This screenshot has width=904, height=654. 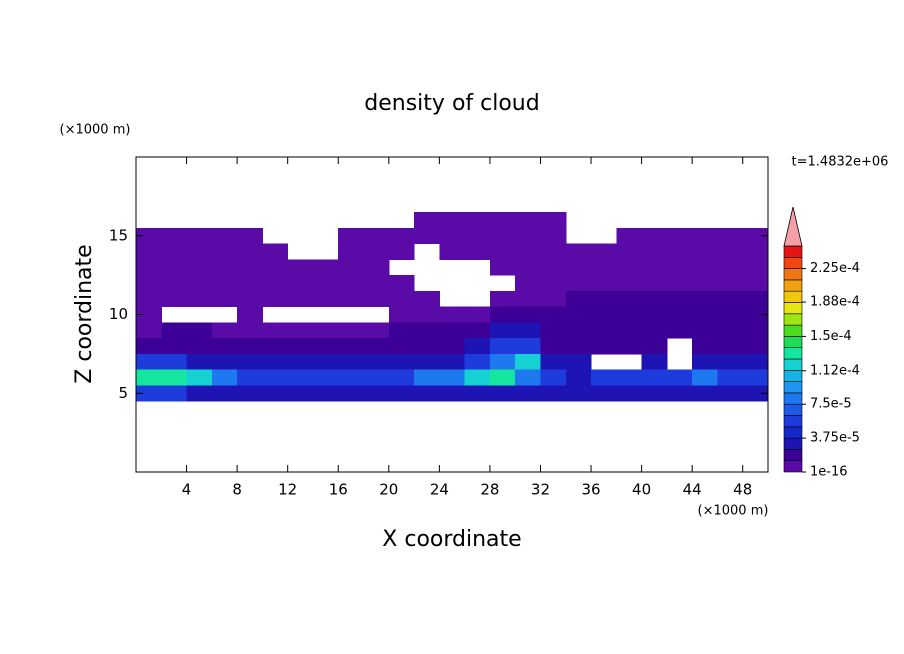 What do you see at coordinates (489, 490) in the screenshot?
I see `x-tick-label: 28` at bounding box center [489, 490].